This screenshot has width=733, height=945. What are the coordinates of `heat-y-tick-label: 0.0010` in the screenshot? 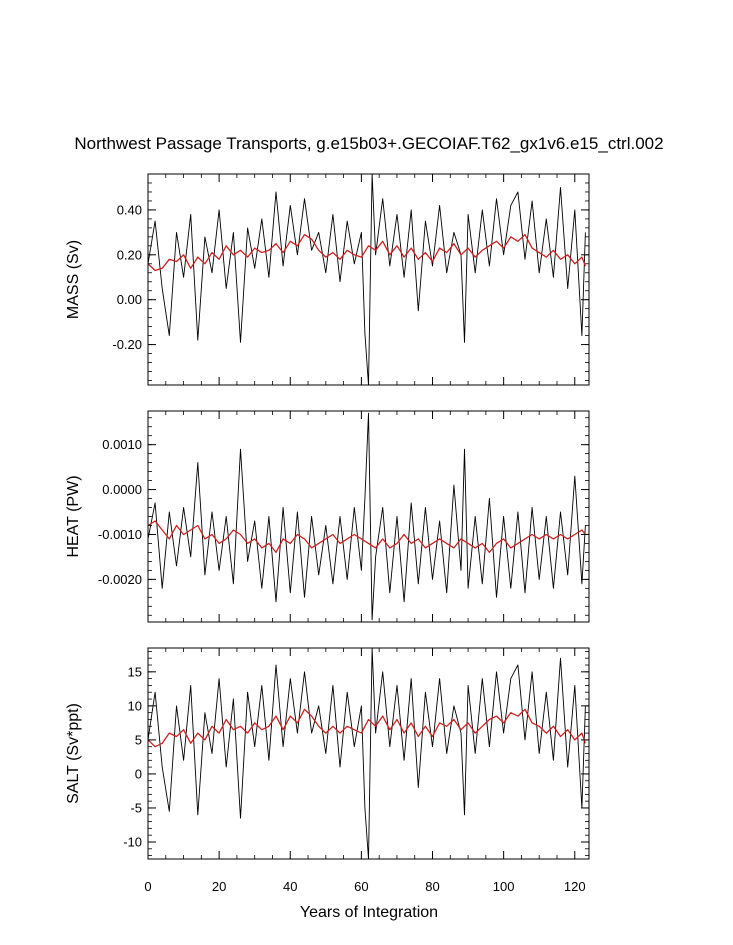 It's located at (122, 444).